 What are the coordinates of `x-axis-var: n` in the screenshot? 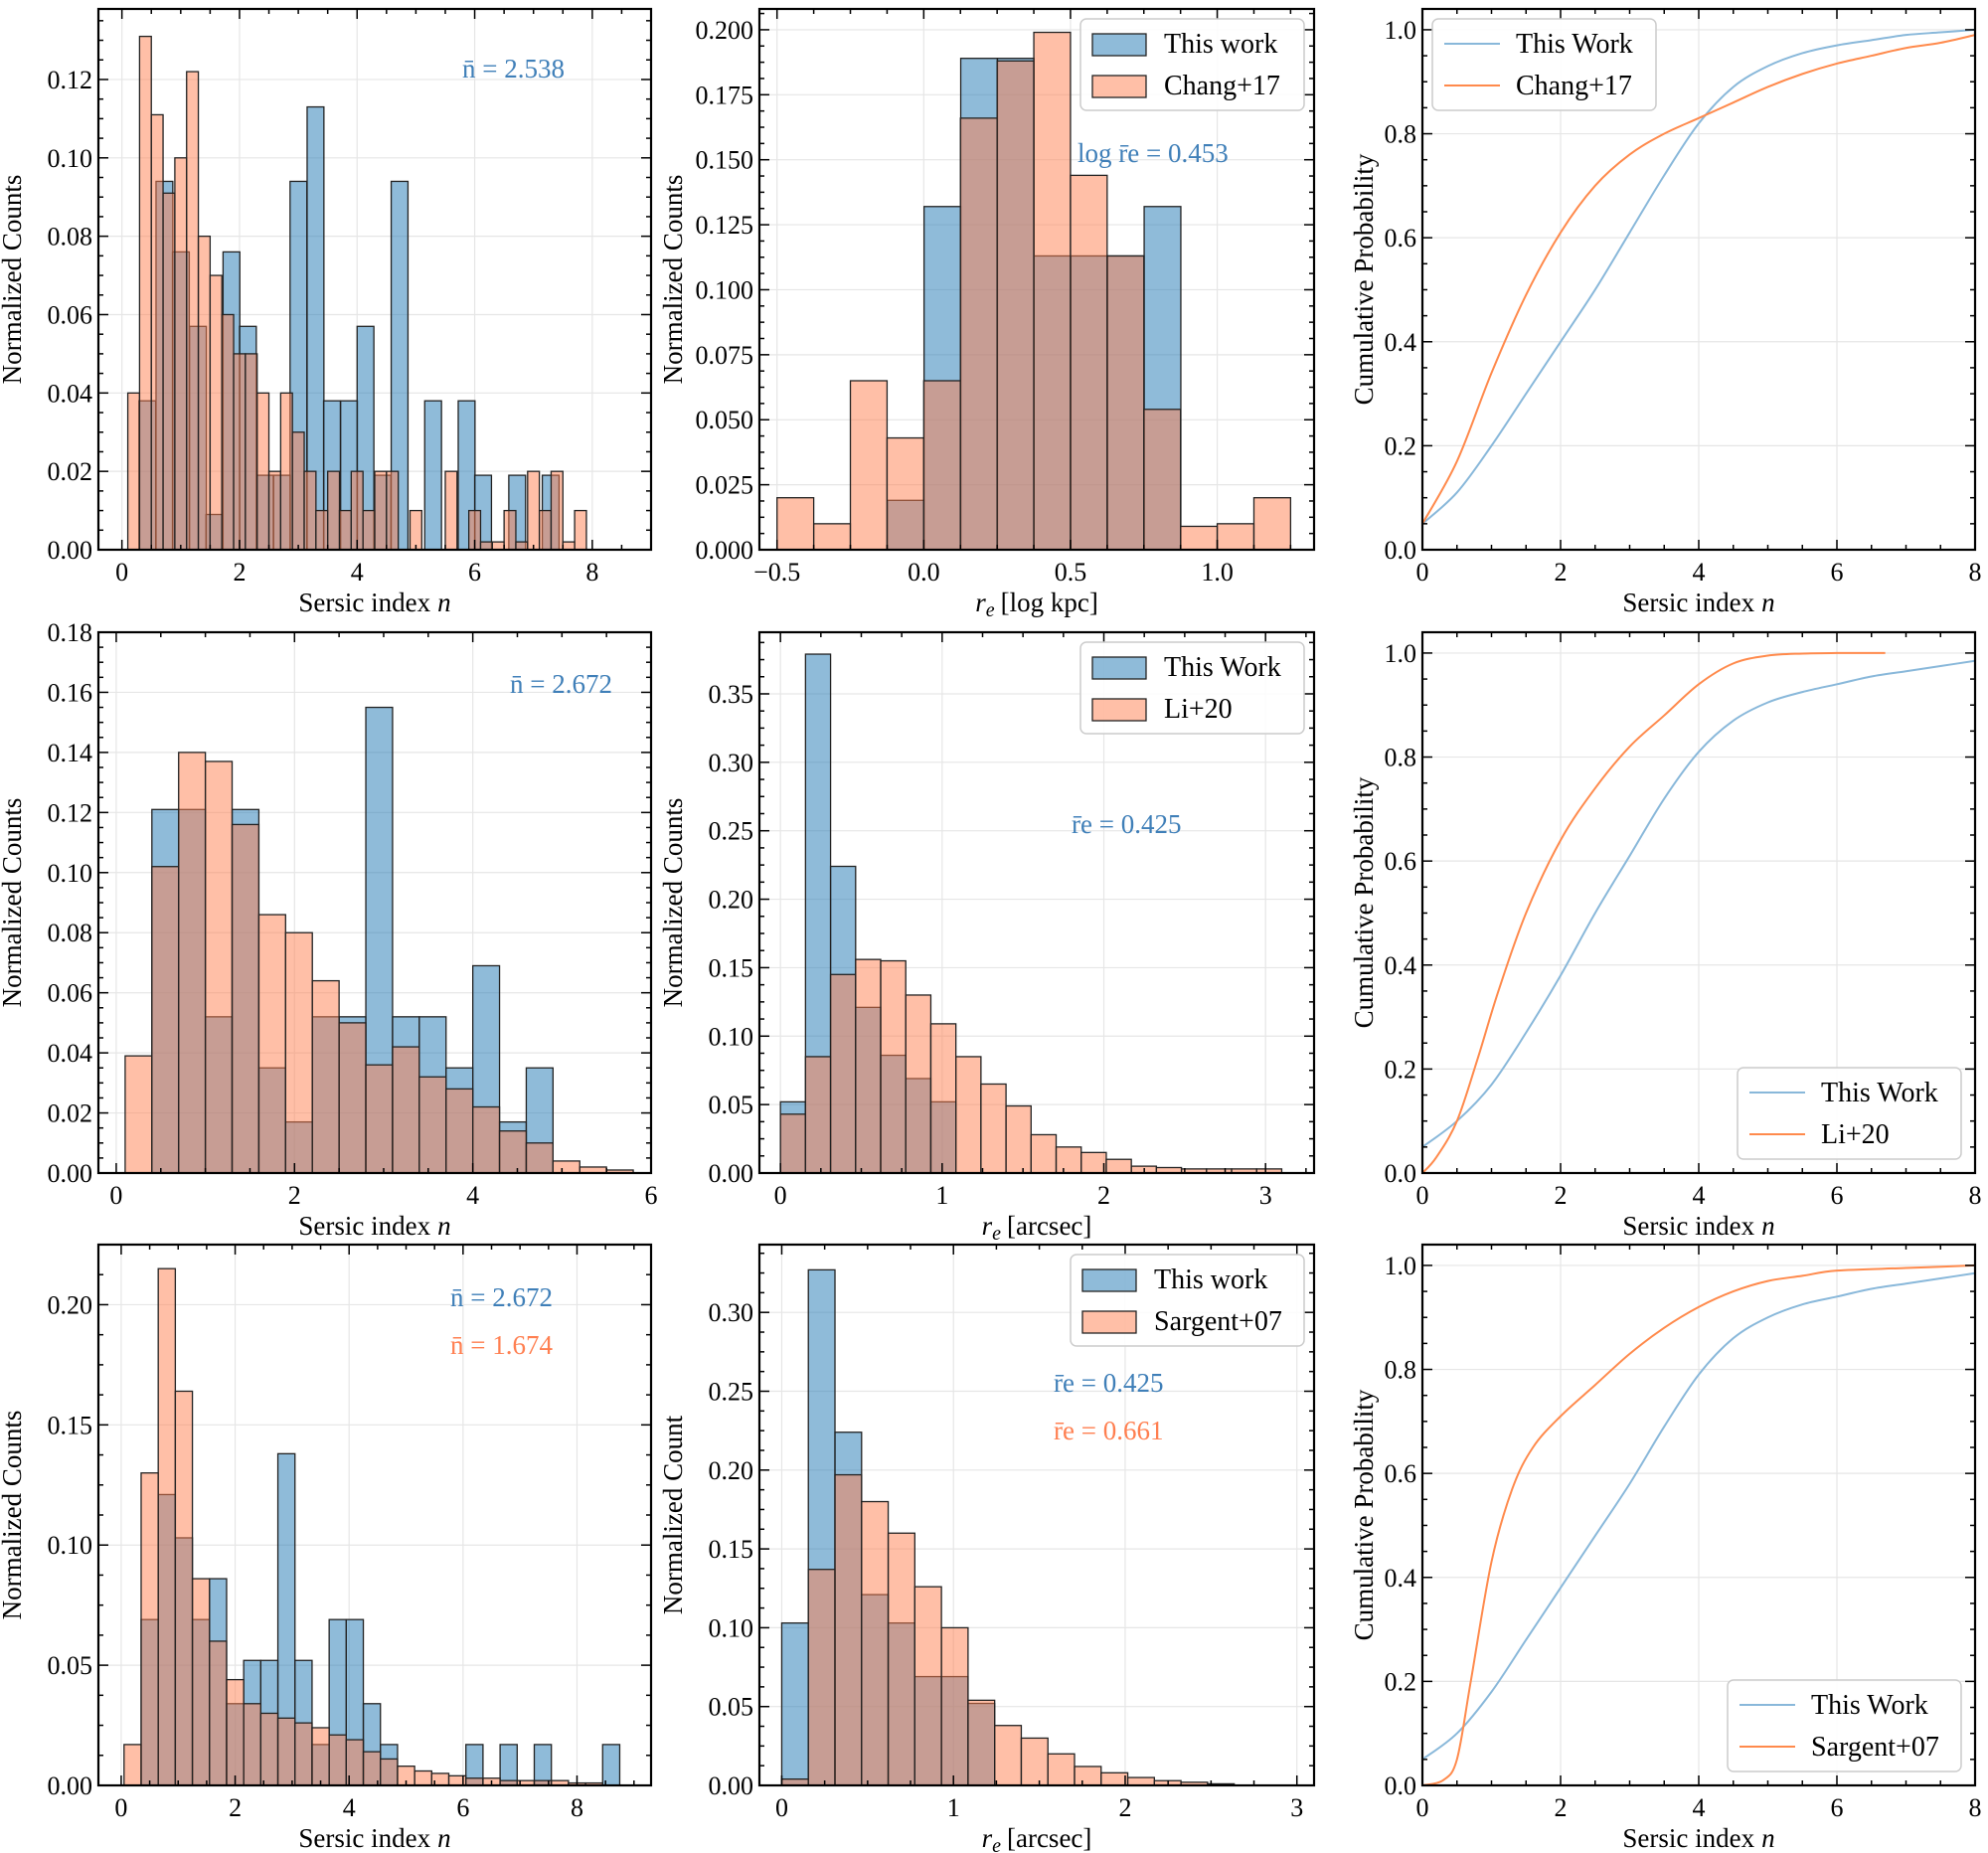 It's located at (1768, 1838).